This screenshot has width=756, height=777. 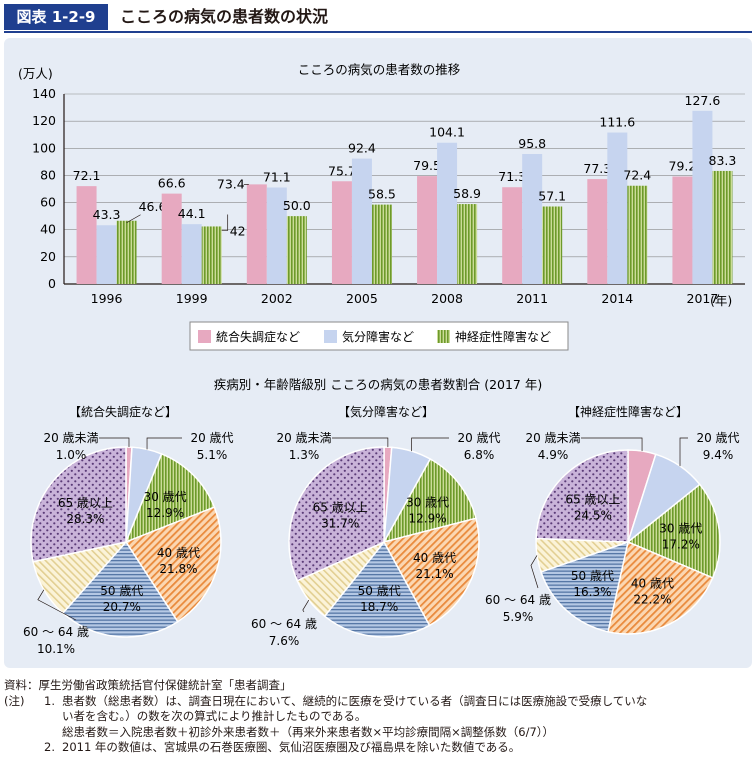 I want to click on data-label: 72.1, so click(x=87, y=175).